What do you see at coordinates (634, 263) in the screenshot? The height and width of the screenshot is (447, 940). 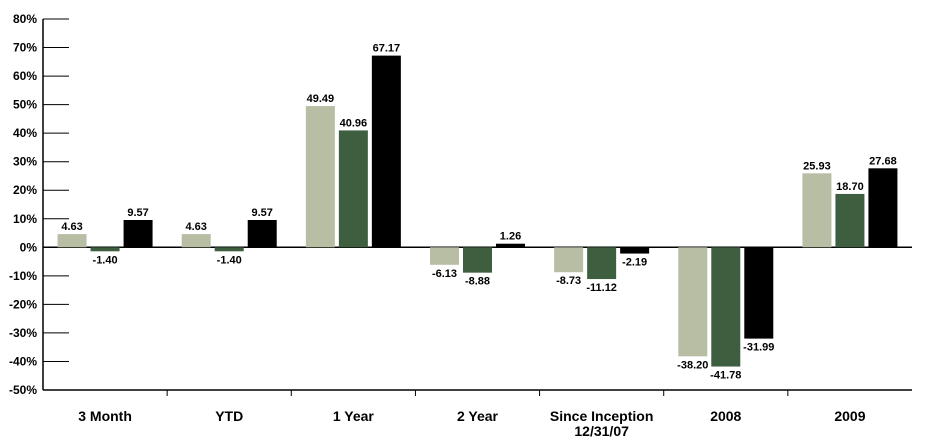 I see `data-label: -2.19` at bounding box center [634, 263].